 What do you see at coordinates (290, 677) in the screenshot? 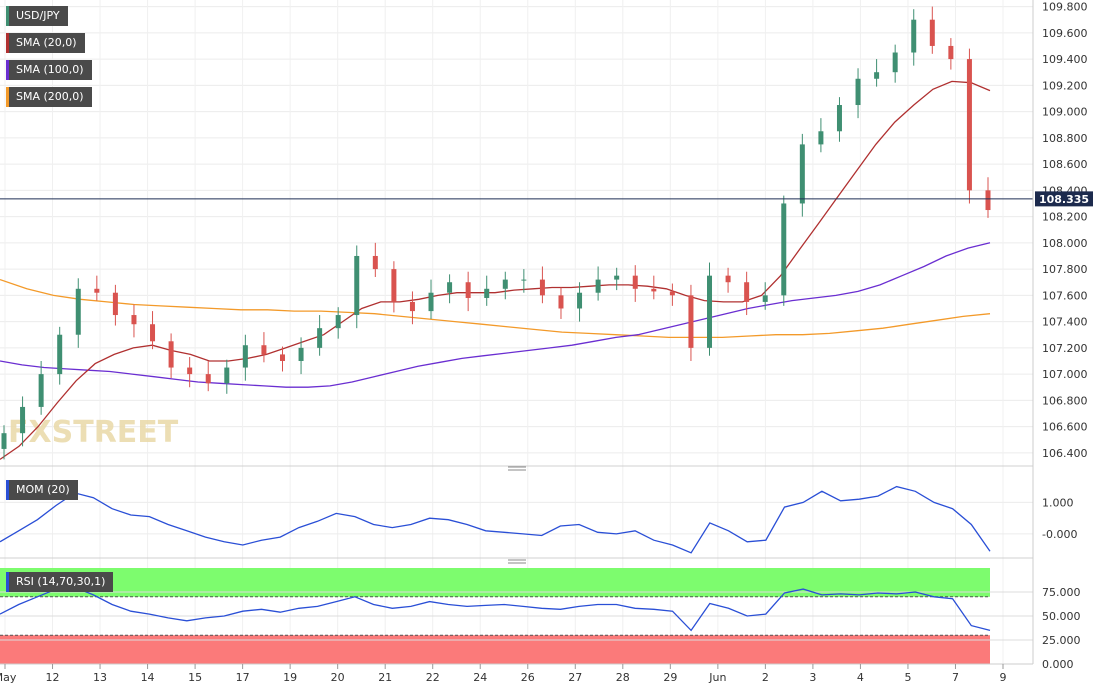
I see `date-tick-label: 19` at bounding box center [290, 677].